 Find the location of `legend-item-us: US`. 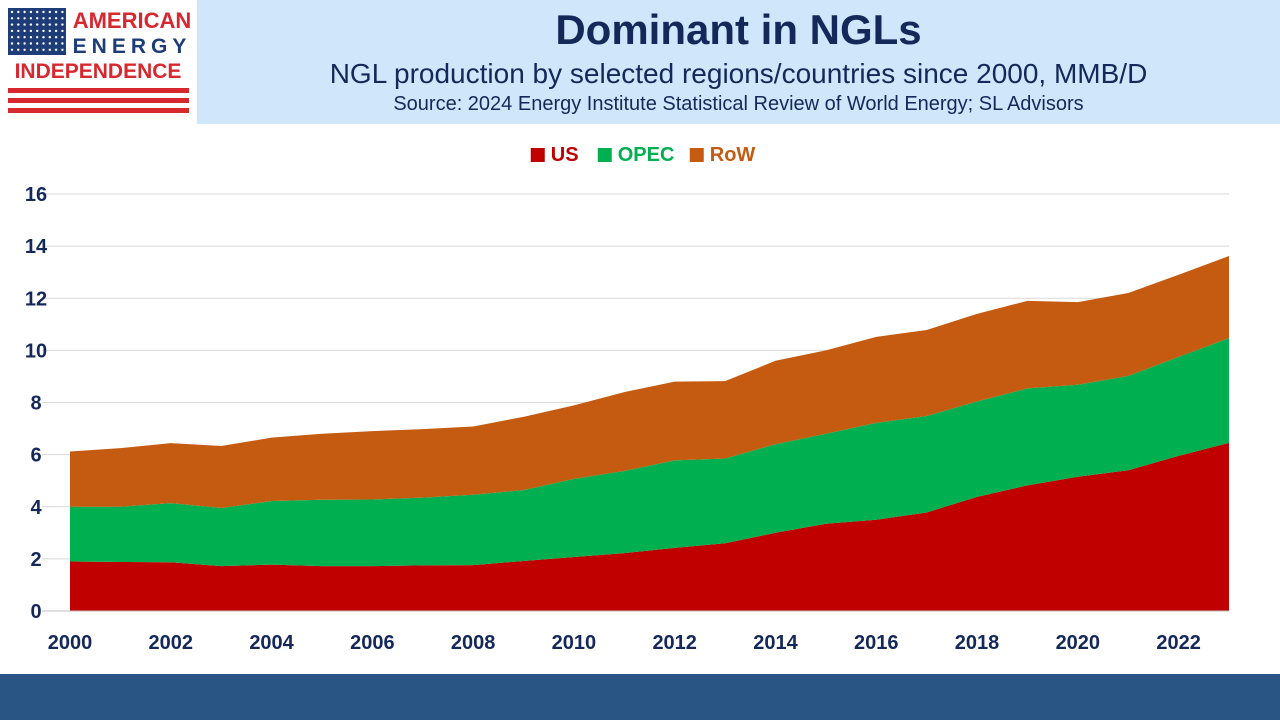

legend-item-us: US is located at coordinates (554, 155).